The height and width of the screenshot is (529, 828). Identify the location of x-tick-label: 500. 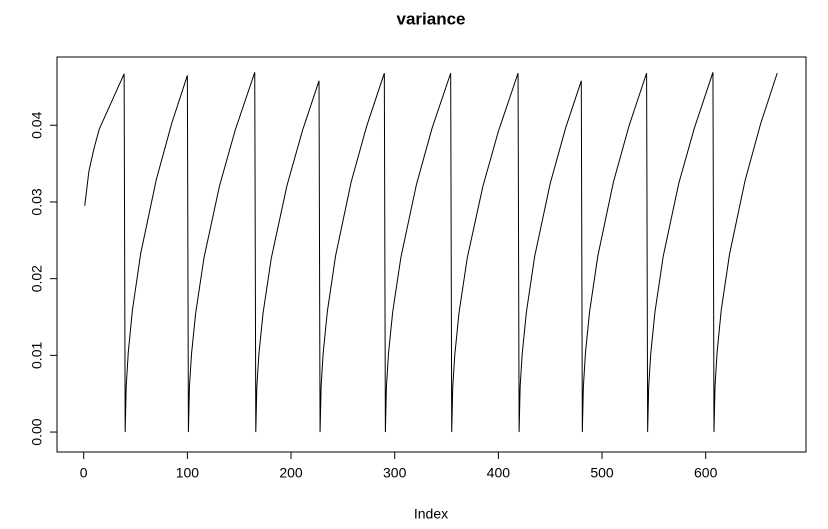
(602, 473).